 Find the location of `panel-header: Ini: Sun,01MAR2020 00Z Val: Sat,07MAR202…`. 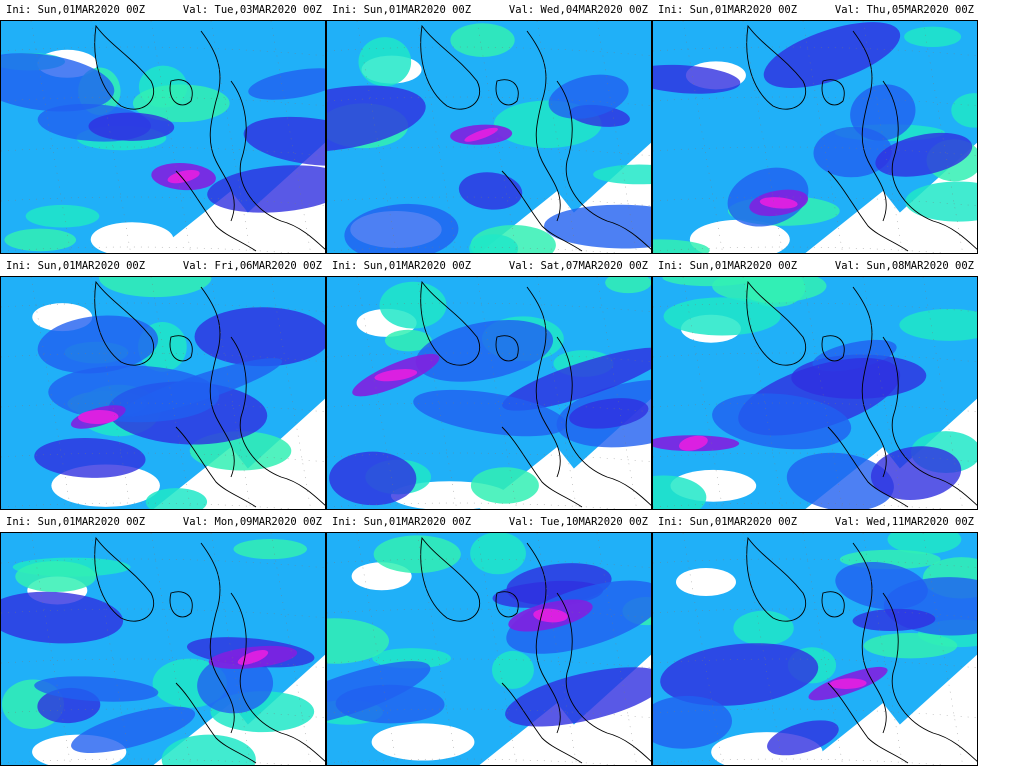

panel-header: Ini: Sun,01MAR2020 00Z Val: Sat,07MAR202… is located at coordinates (489, 266).